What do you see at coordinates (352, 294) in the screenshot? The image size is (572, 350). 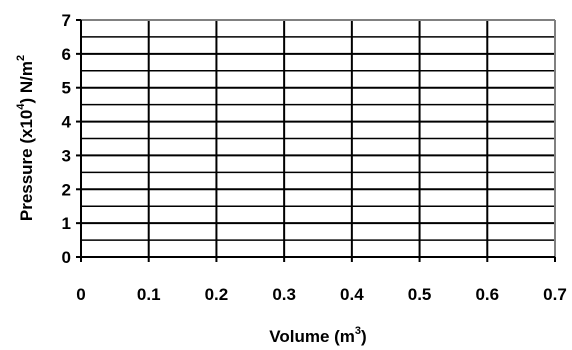 I see `x-tick-label: 0.4` at bounding box center [352, 294].